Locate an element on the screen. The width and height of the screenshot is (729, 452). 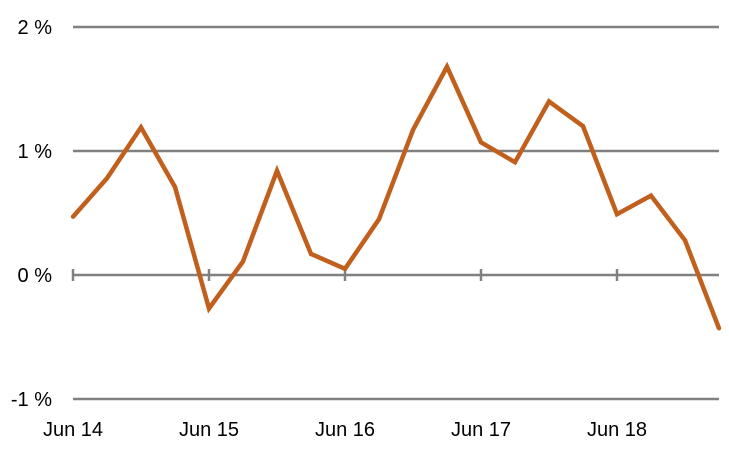
y-tick-label-2: 1 % is located at coordinates (35, 152).